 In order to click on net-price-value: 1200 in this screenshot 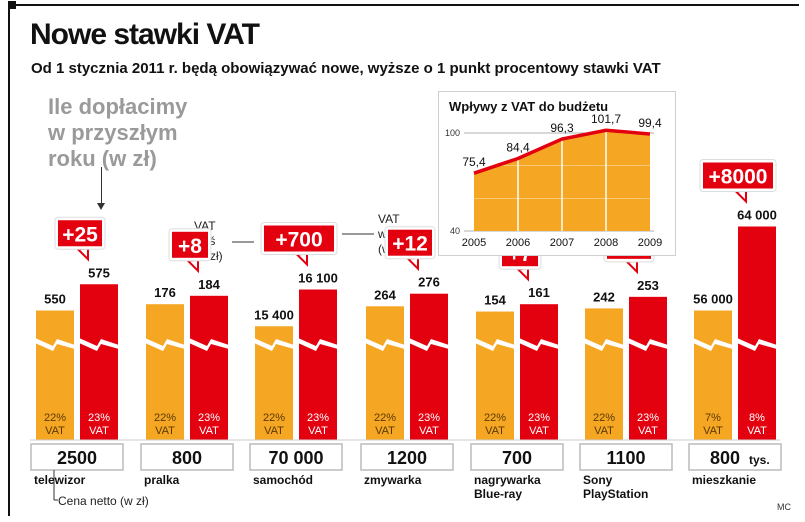, I will do `click(407, 458)`.